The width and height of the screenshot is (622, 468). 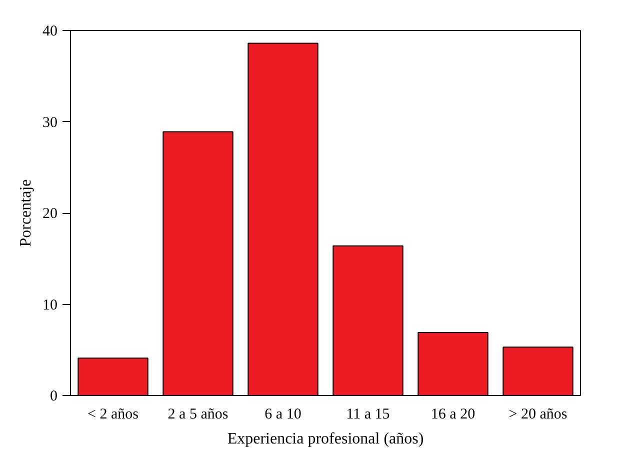 What do you see at coordinates (50, 122) in the screenshot?
I see `y-tick-label: 30` at bounding box center [50, 122].